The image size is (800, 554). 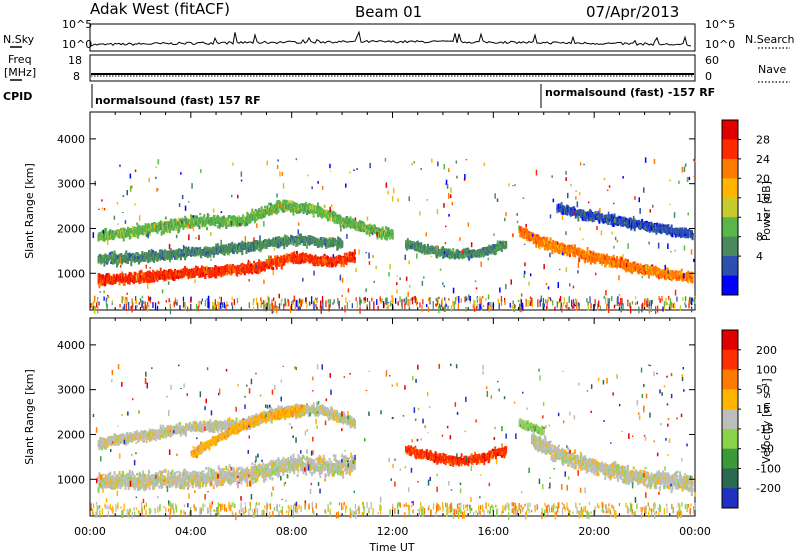 What do you see at coordinates (178, 100) in the screenshot?
I see `cpid-text-1: normalsound (fast) 157 RF` at bounding box center [178, 100].